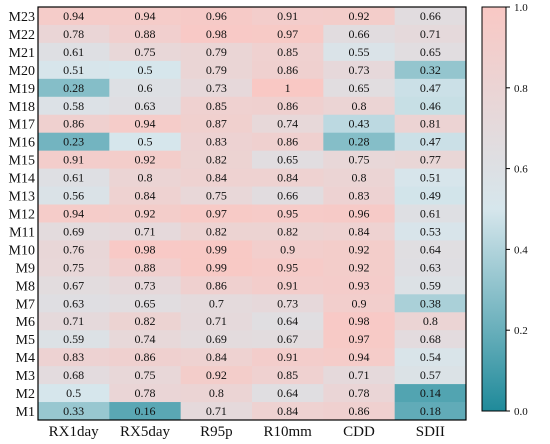  I want to click on colorbar, so click(494, 209).